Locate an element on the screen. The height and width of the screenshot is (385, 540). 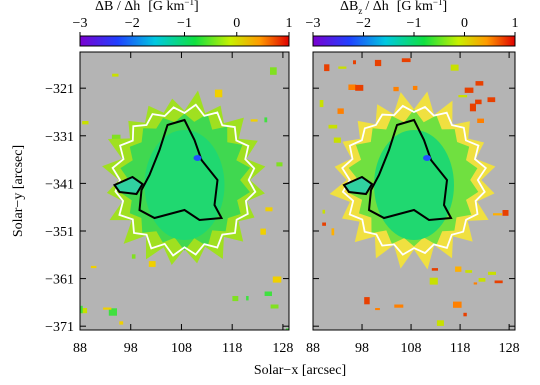
colorbar-label: ΔBz / Δh [G km−1] is located at coordinates (393, 8).